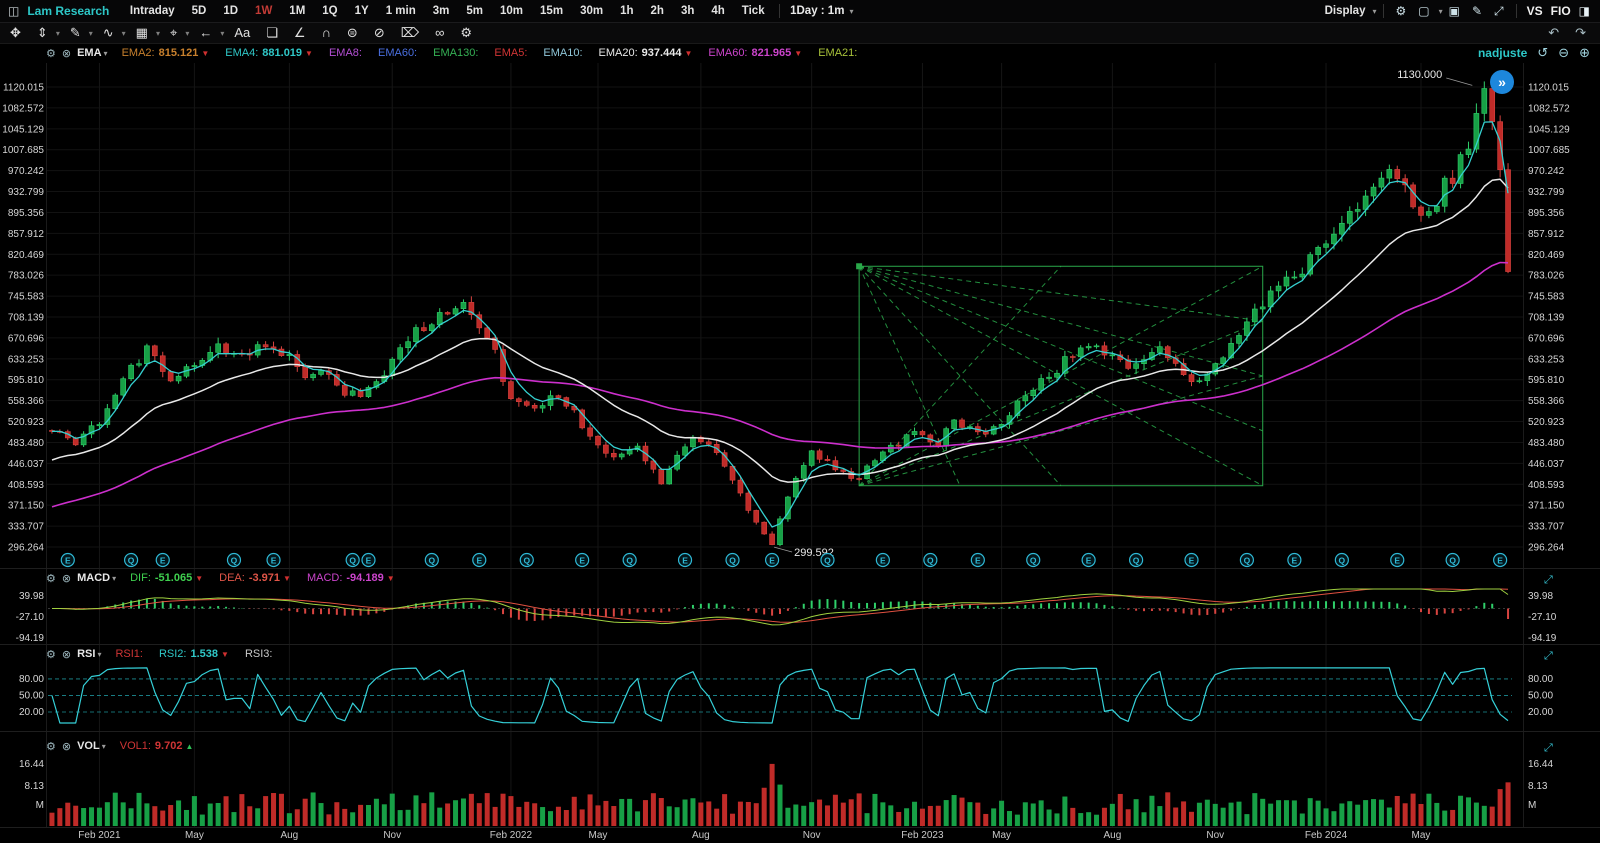 Image resolution: width=1600 pixels, height=843 pixels. I want to click on indicator-name: EMA, so click(89, 53).